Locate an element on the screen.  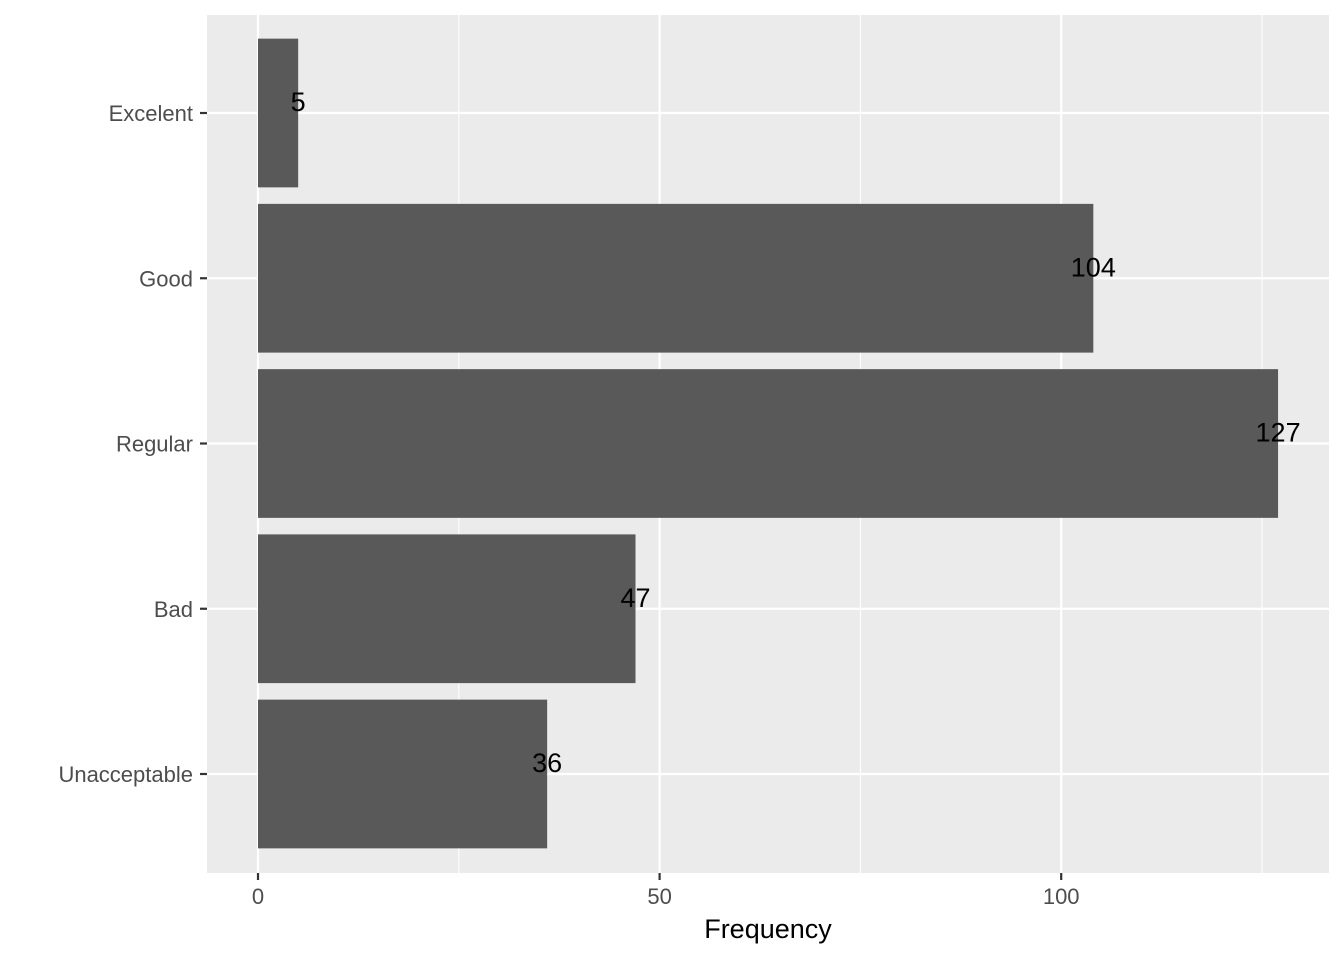
x-axis: 0 50 100 is located at coordinates (666, 891).